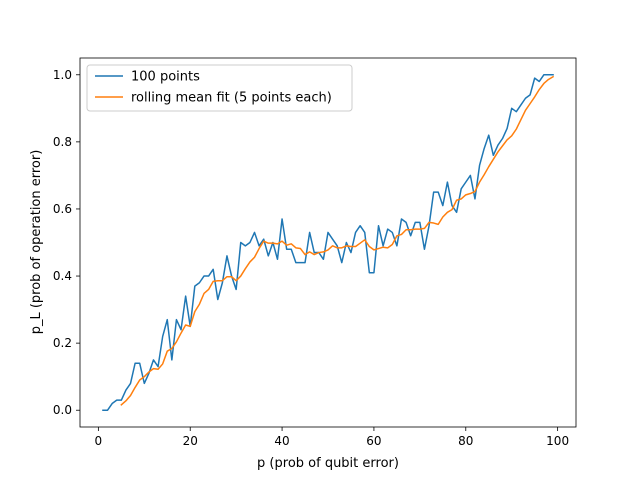 The image size is (640, 480). Describe the element at coordinates (62, 410) in the screenshot. I see `y-tick-label: 0.0` at that location.